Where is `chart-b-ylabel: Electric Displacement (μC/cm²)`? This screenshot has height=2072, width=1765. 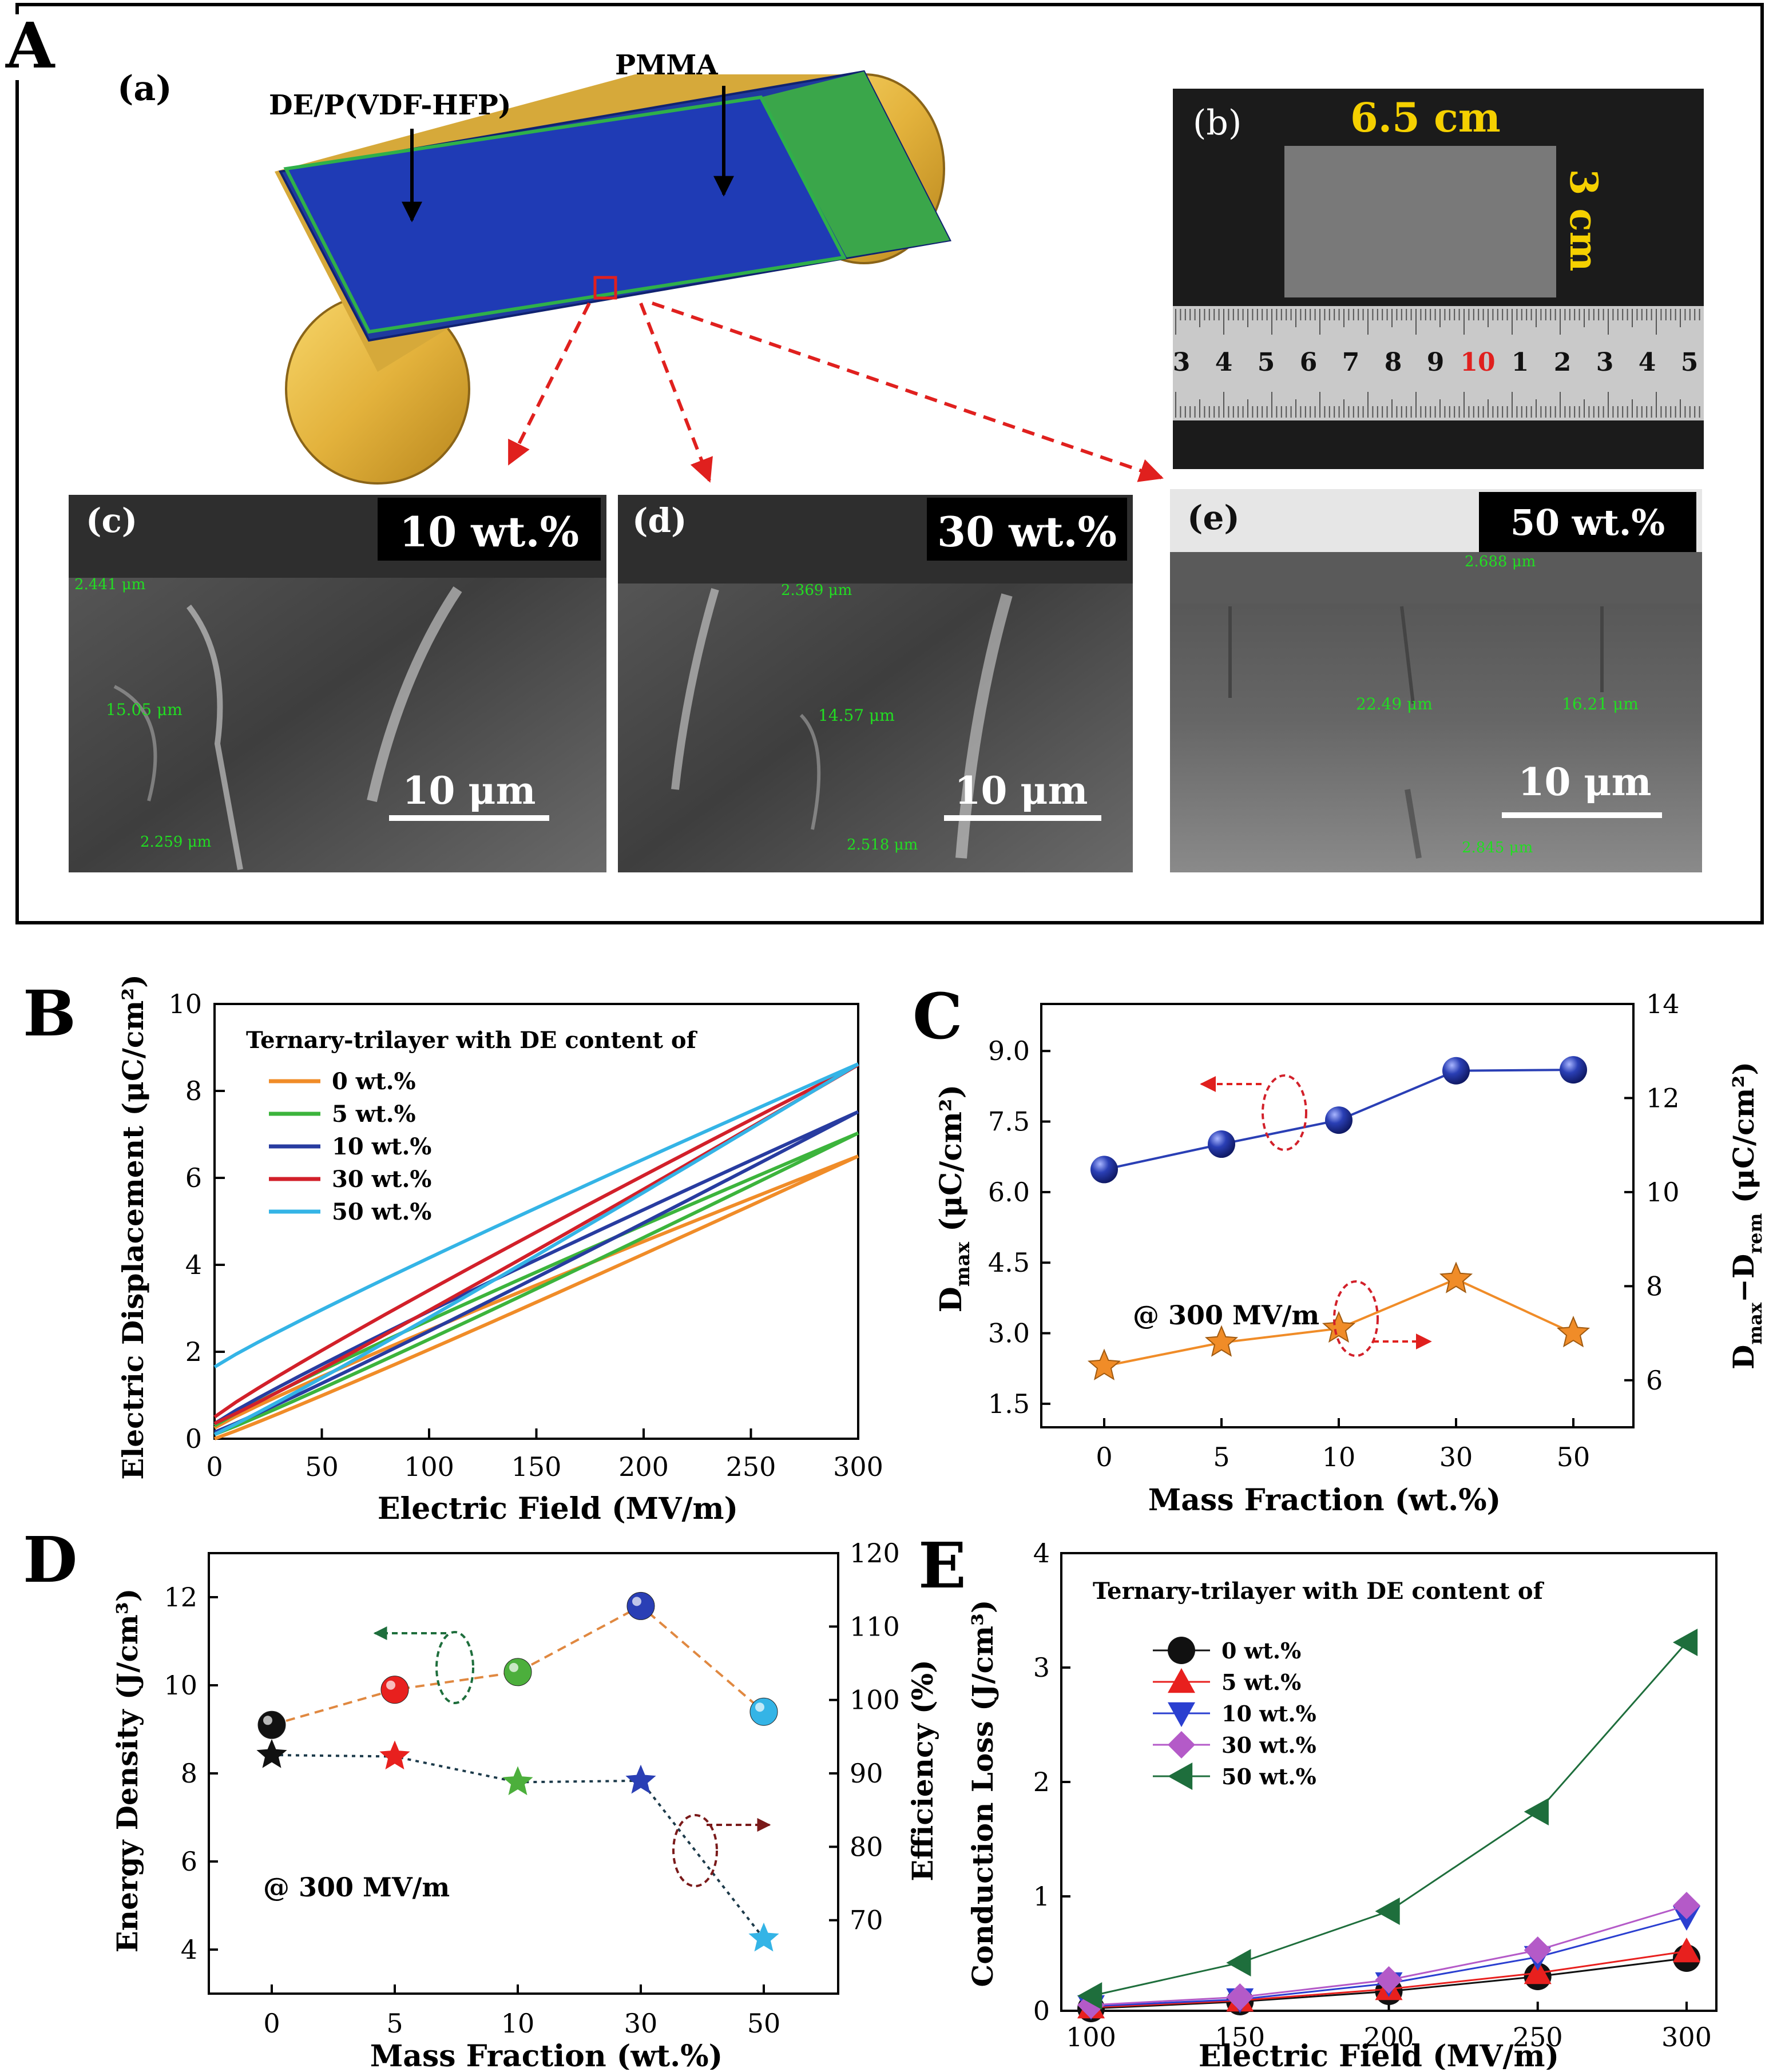
chart-b-ylabel: Electric Displacement (μC/cm²) is located at coordinates (133, 1227).